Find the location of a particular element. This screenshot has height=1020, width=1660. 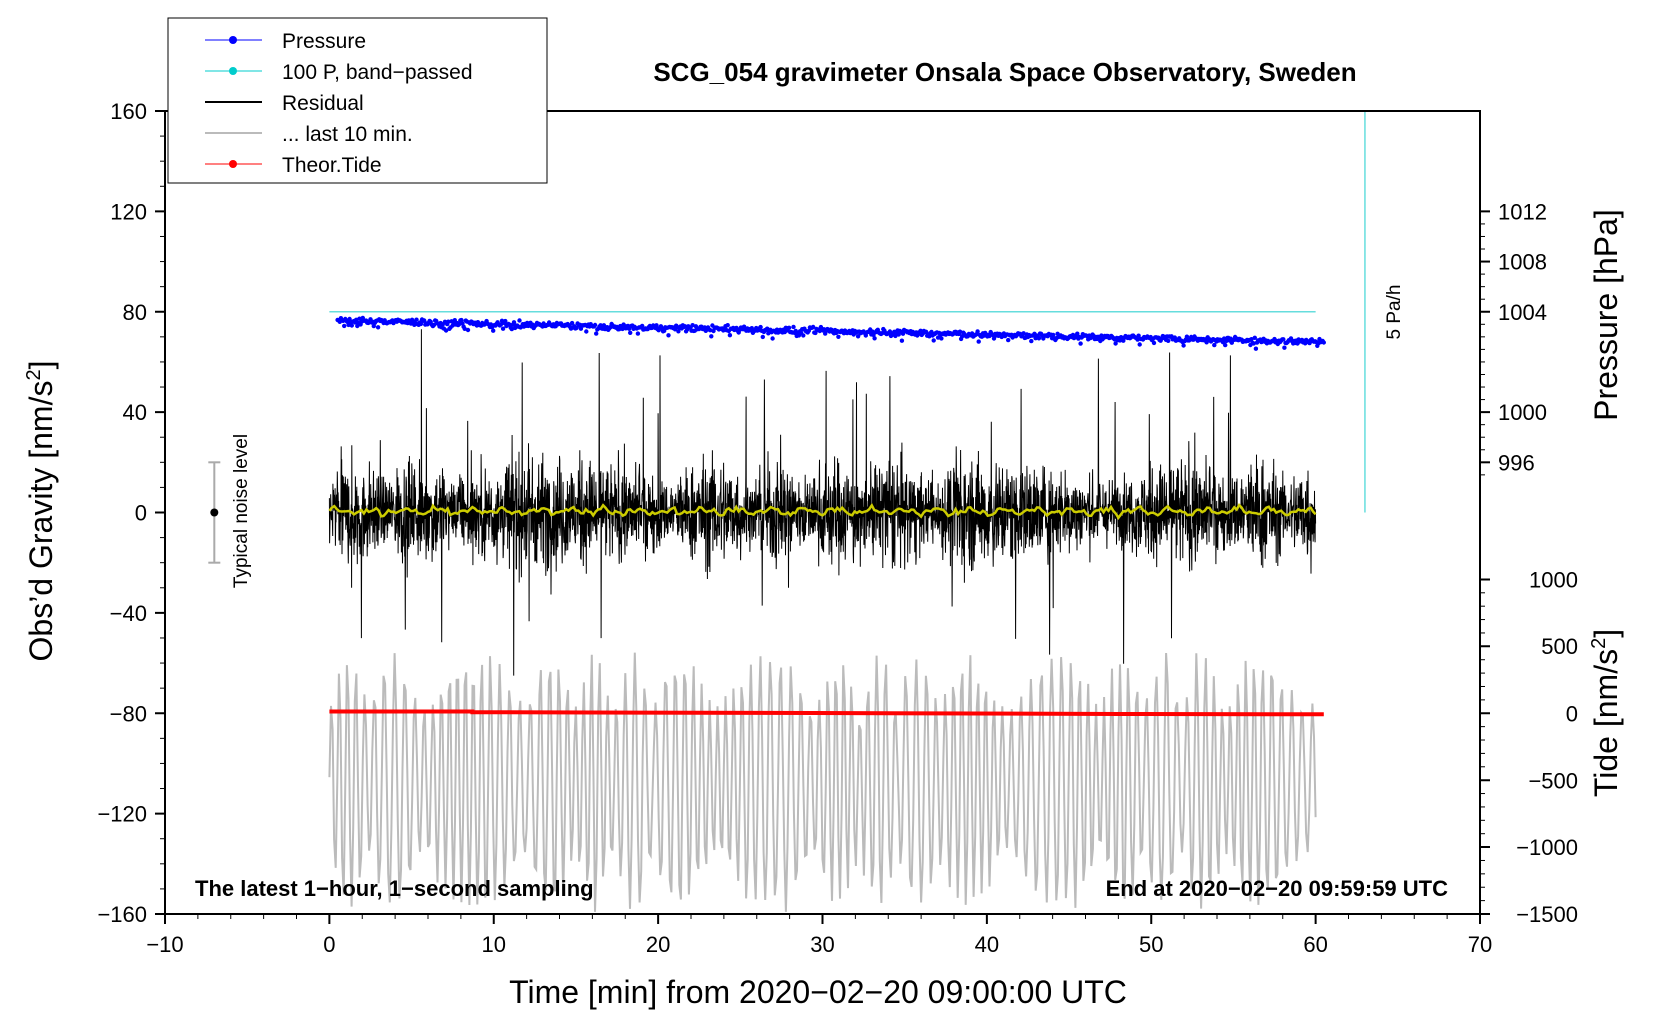

x-axis-title: Time [min] from 2020−02−20 09:00:00 UTC is located at coordinates (818, 992).